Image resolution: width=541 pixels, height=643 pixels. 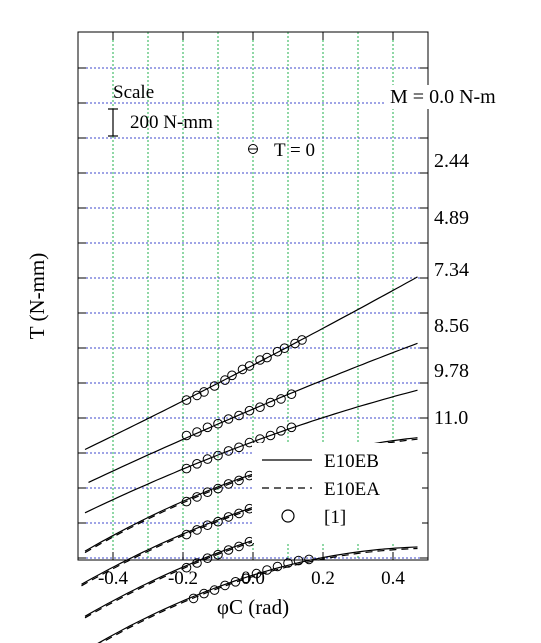 I want to click on zero-marker: T = 0, so click(x=281, y=150).